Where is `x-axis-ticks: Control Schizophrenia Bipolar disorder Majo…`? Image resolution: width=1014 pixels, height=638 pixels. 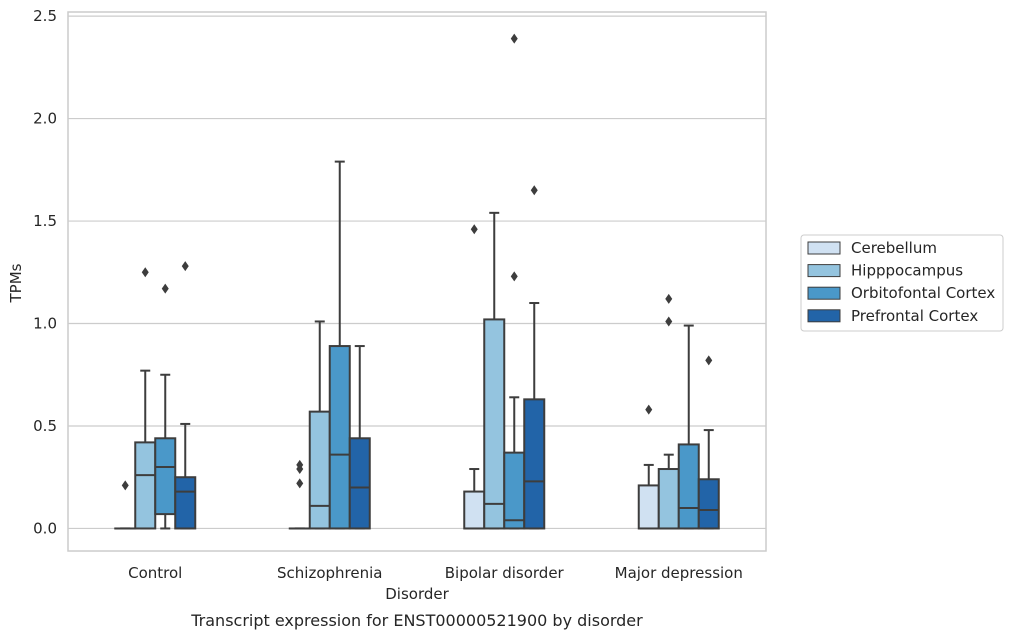 x-axis-ticks: Control Schizophrenia Bipolar disorder Majo… is located at coordinates (435, 573).